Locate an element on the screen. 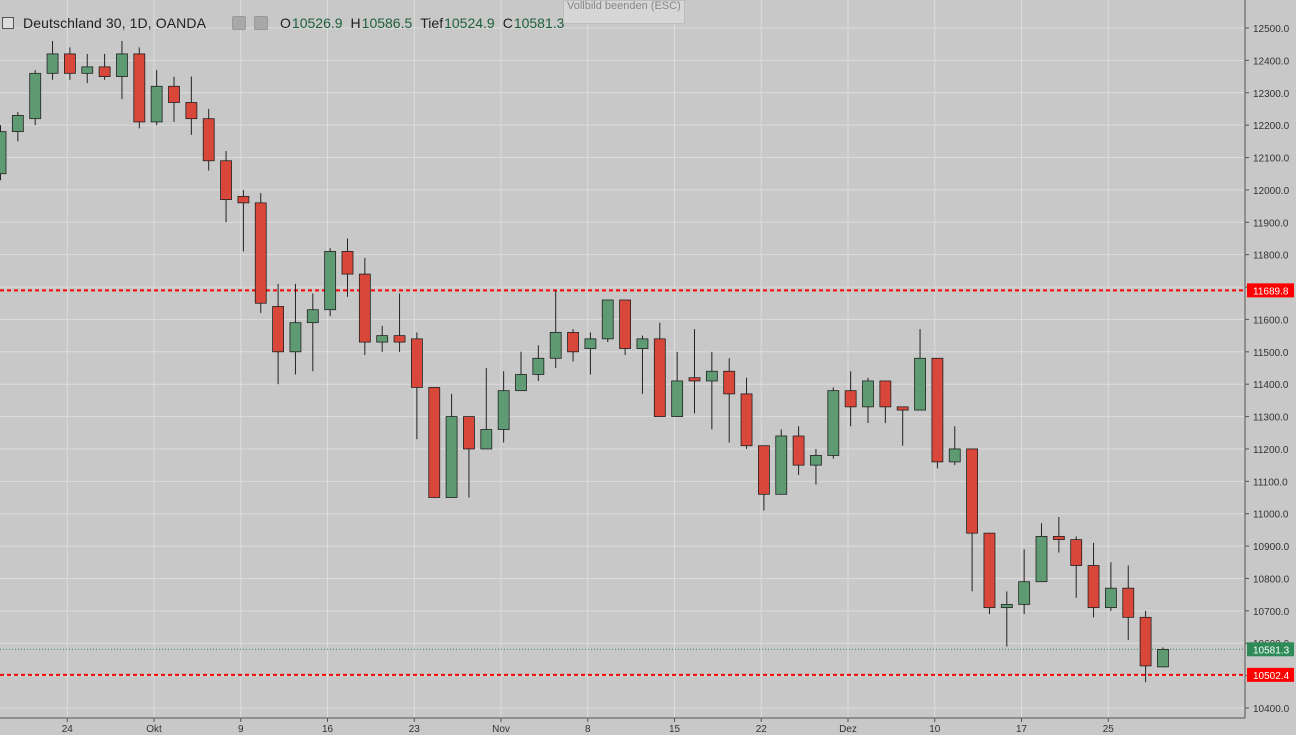 The image size is (1296, 735). level-price-tag is located at coordinates (1270, 290).